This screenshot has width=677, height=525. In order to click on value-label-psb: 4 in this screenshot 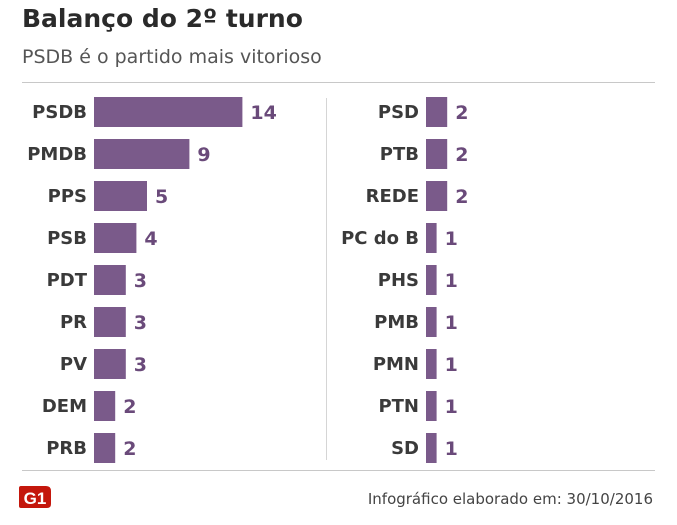, I will do `click(150, 239)`.